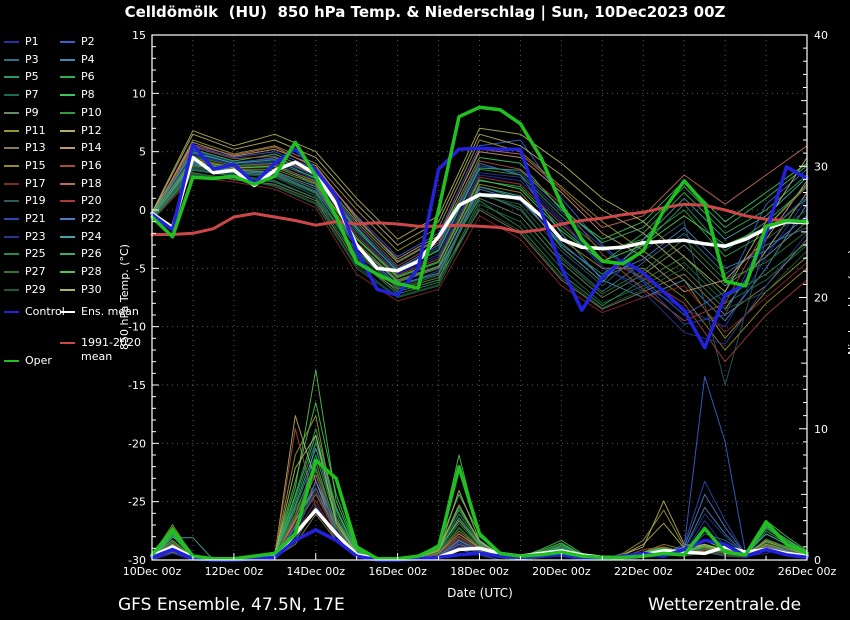  What do you see at coordinates (11, 272) in the screenshot?
I see `legend-swatch-p27` at bounding box center [11, 272].